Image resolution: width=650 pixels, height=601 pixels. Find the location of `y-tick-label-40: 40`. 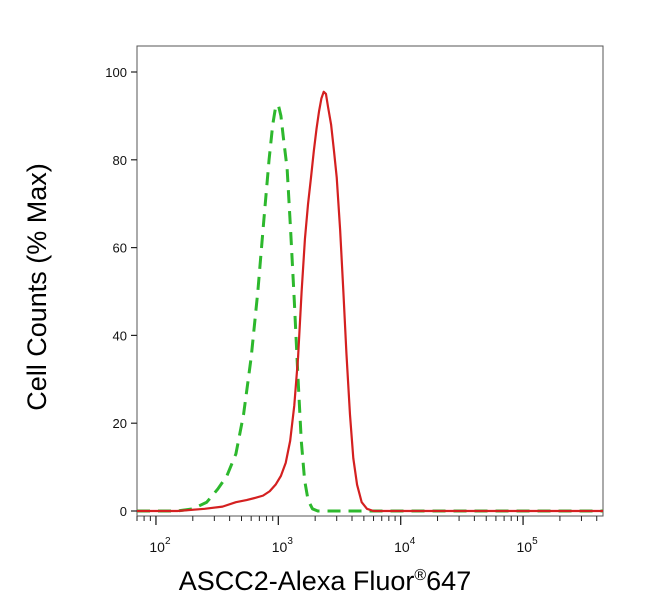

y-tick-label-40: 40 is located at coordinates (120, 335).